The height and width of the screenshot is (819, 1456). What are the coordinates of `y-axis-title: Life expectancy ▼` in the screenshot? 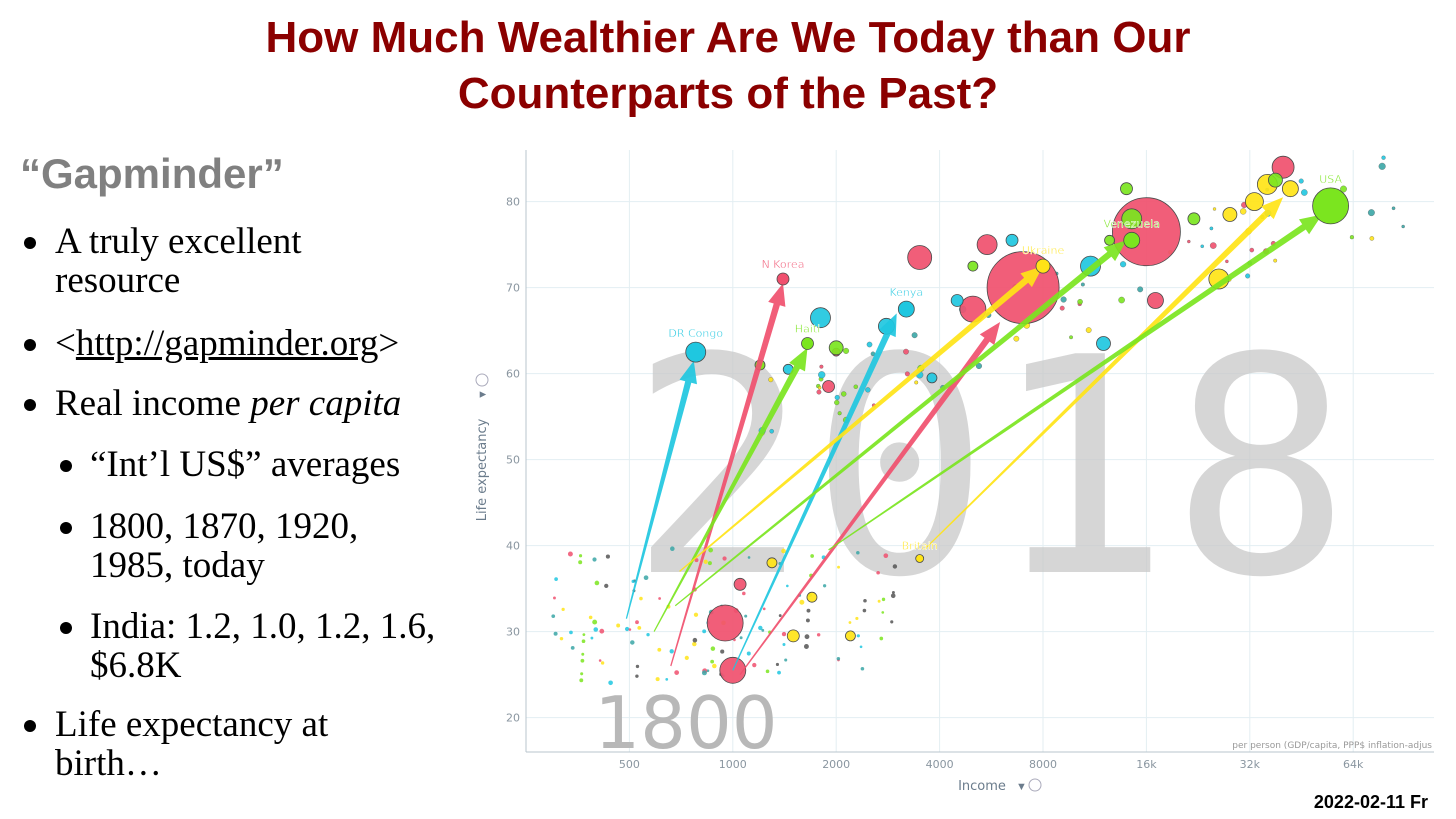 It's located at (482, 447).